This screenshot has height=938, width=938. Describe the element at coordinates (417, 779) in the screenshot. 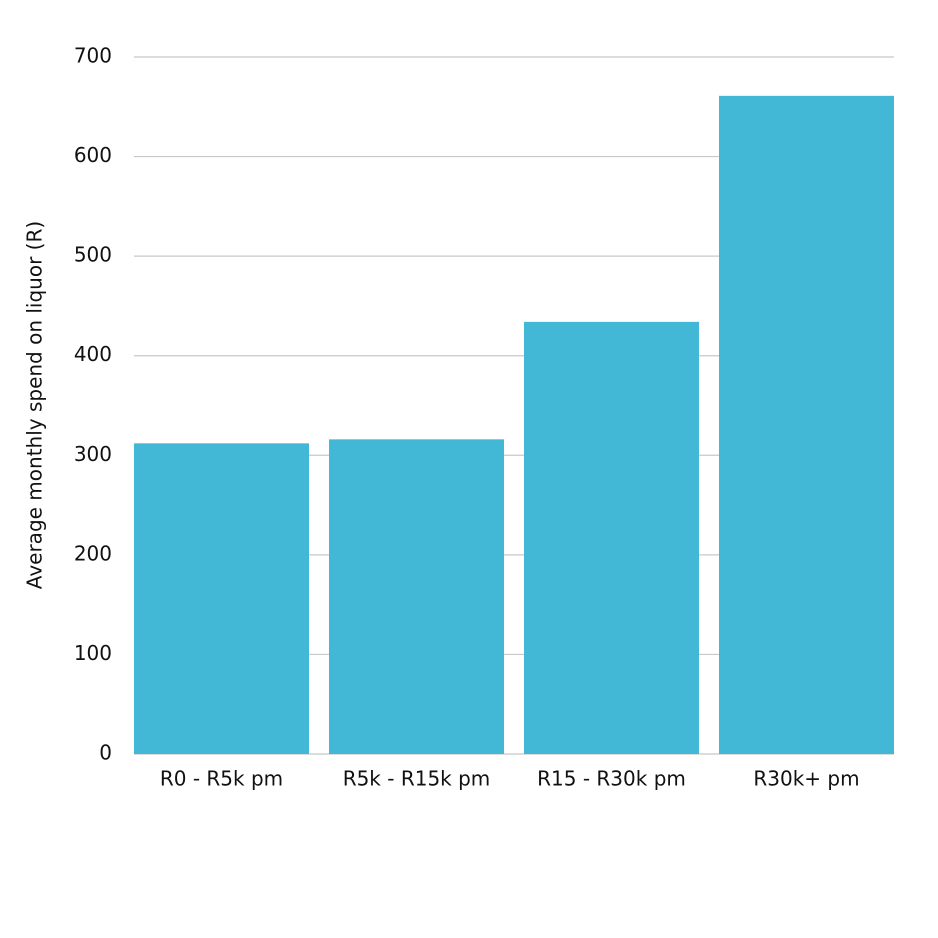

I see `x-tick-label: R5k - R15k pm` at that location.